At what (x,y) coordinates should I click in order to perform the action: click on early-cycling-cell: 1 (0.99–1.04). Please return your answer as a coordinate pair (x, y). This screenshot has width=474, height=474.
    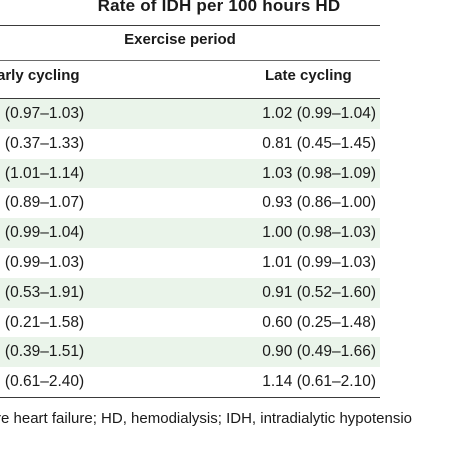
    Looking at the image, I should click on (42, 233).